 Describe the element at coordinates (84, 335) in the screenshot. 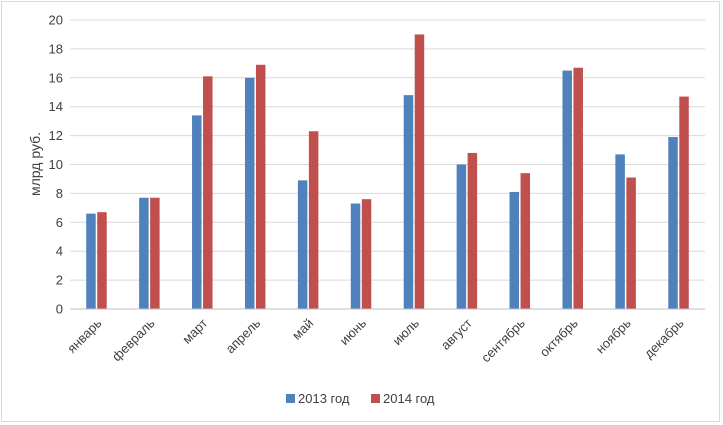

I see `x-category-label: январь` at that location.